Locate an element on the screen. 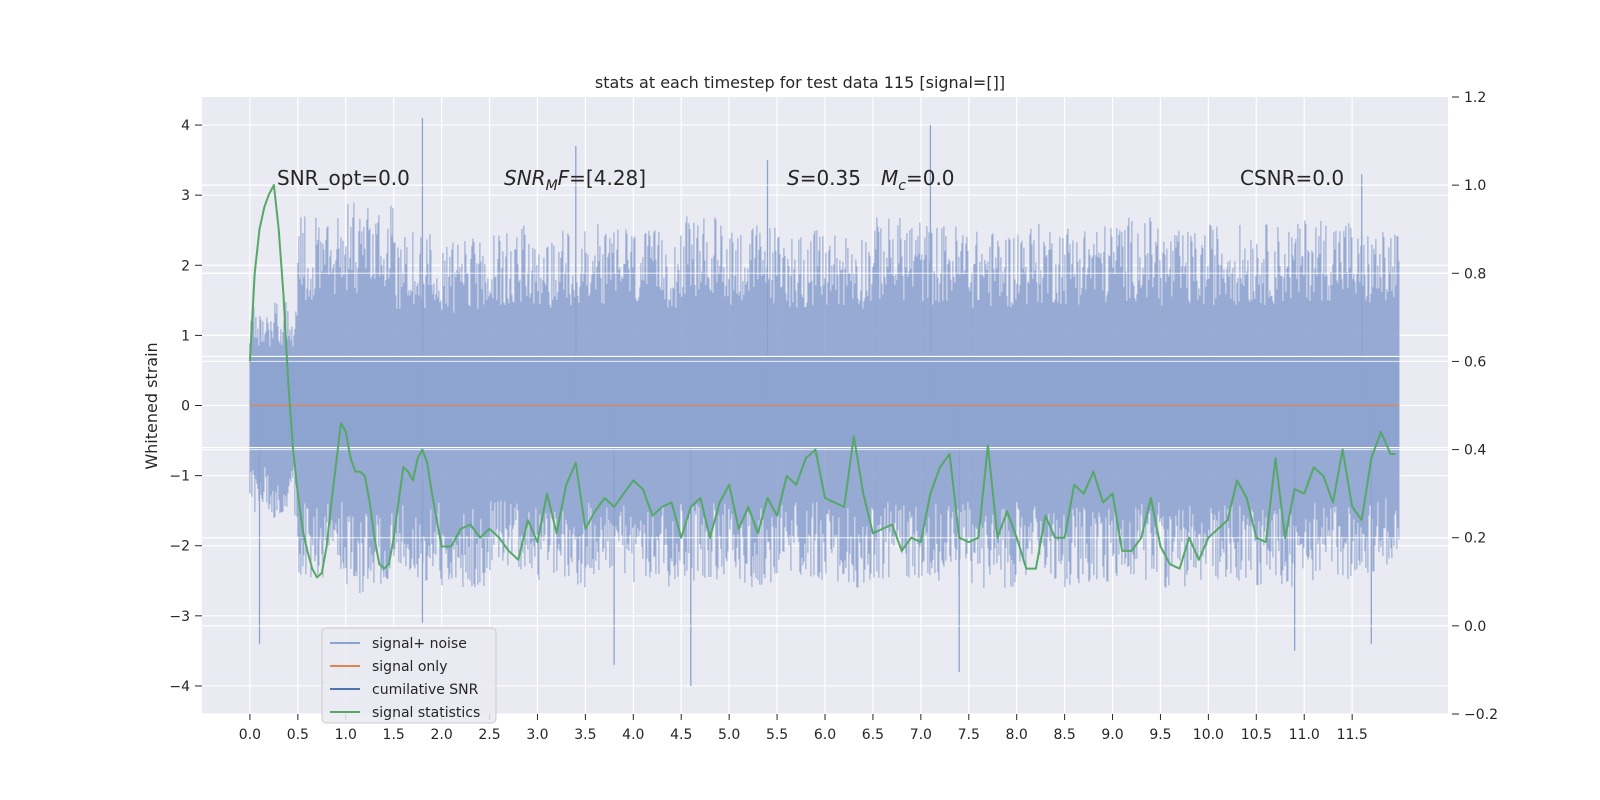 Image resolution: width=1600 pixels, height=800 pixels. y2-tick-label: 0.0 is located at coordinates (1475, 627).